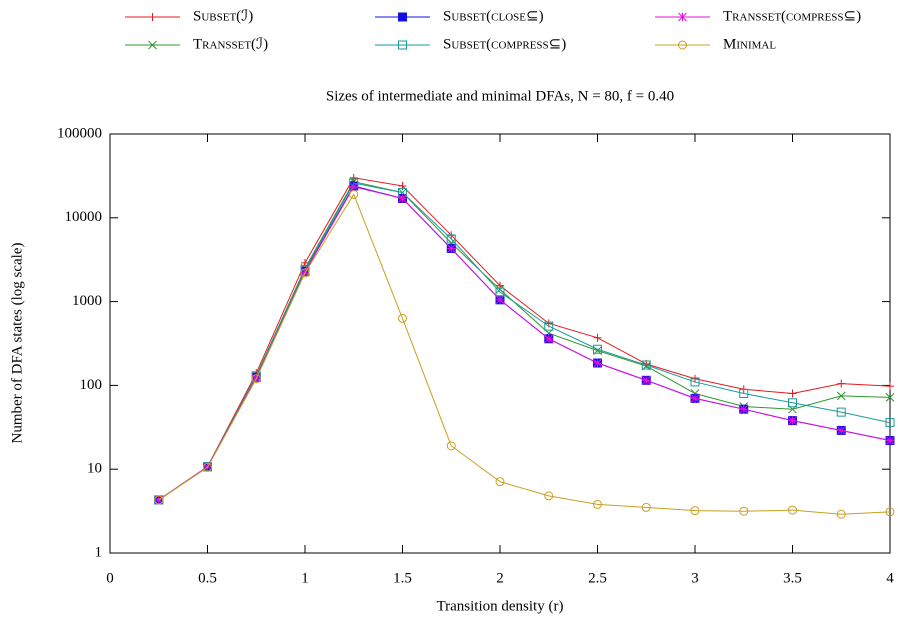 This screenshot has height=623, width=898. Describe the element at coordinates (79, 133) in the screenshot. I see `y-tick-label: 100000` at that location.